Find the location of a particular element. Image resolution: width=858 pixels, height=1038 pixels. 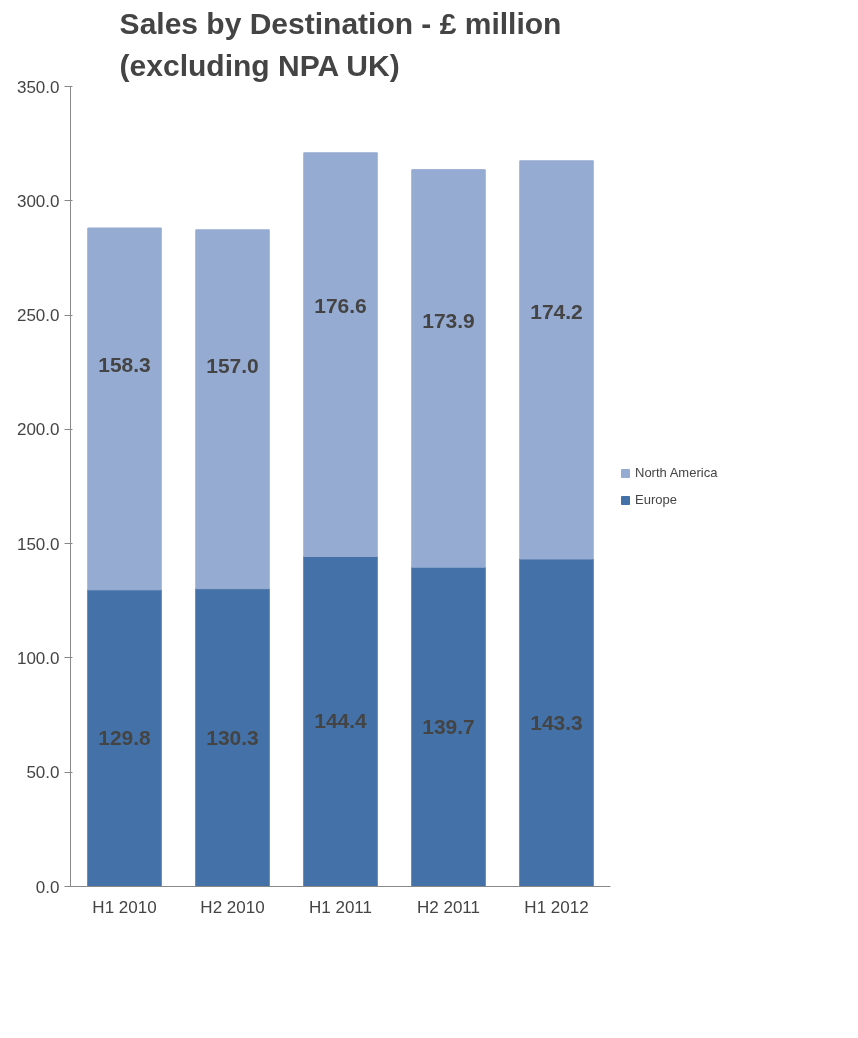

data-label: 144.4 is located at coordinates (341, 721).